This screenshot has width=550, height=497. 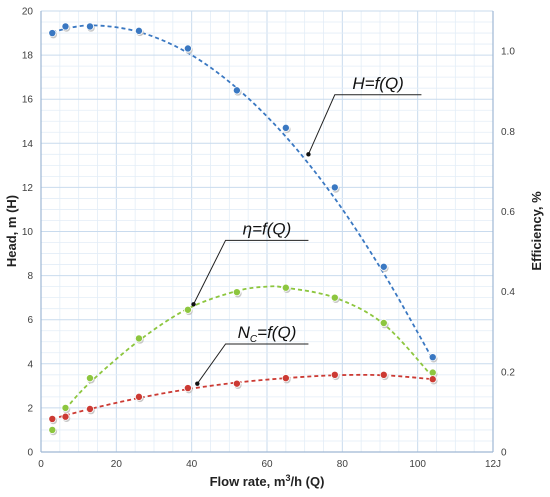 I want to click on annotation-label-0: H=f(Q), so click(x=377, y=83).